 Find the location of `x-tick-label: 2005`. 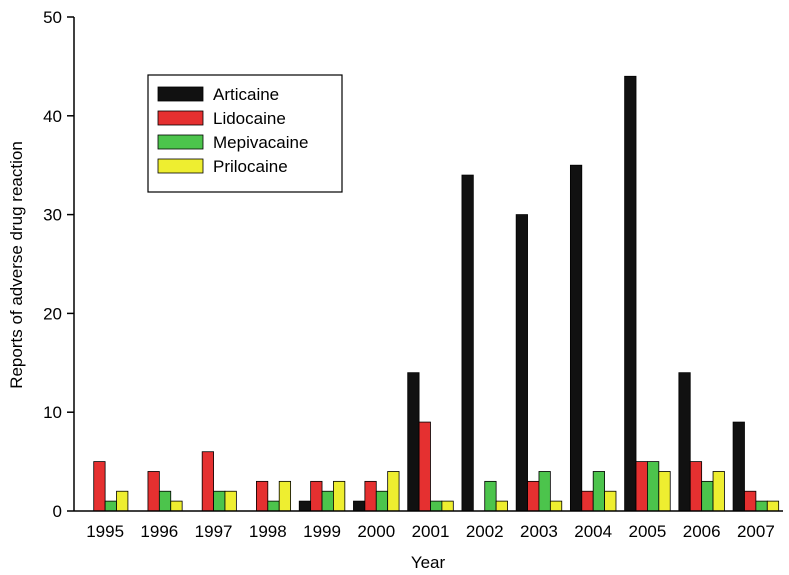

x-tick-label: 2005 is located at coordinates (648, 531).